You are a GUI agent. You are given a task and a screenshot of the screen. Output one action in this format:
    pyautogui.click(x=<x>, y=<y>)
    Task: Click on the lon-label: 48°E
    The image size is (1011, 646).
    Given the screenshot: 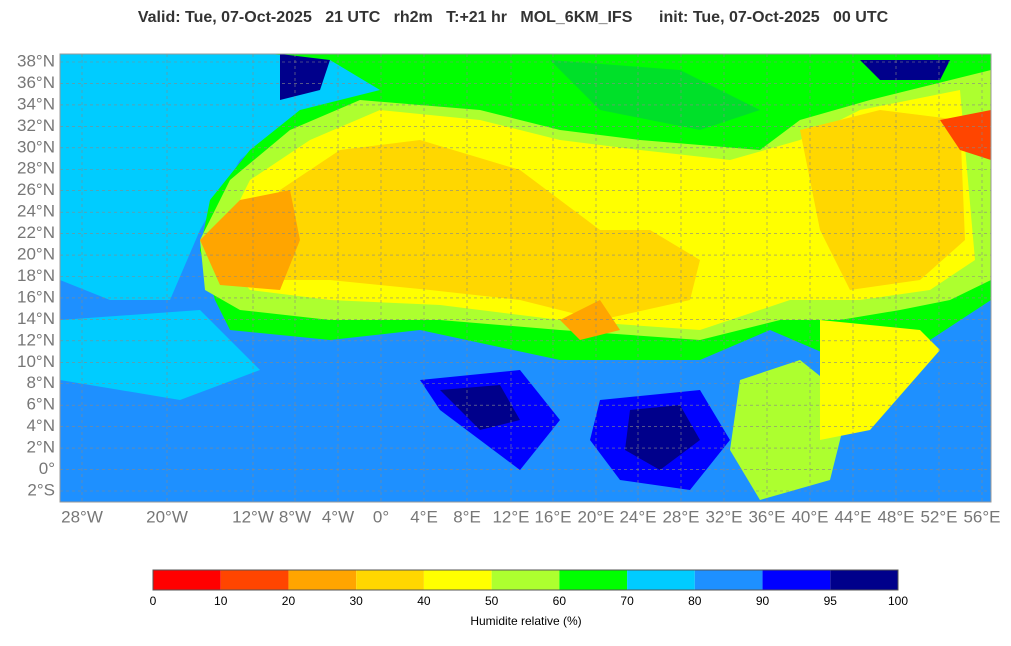 What is the action you would take?
    pyautogui.click(x=895, y=516)
    